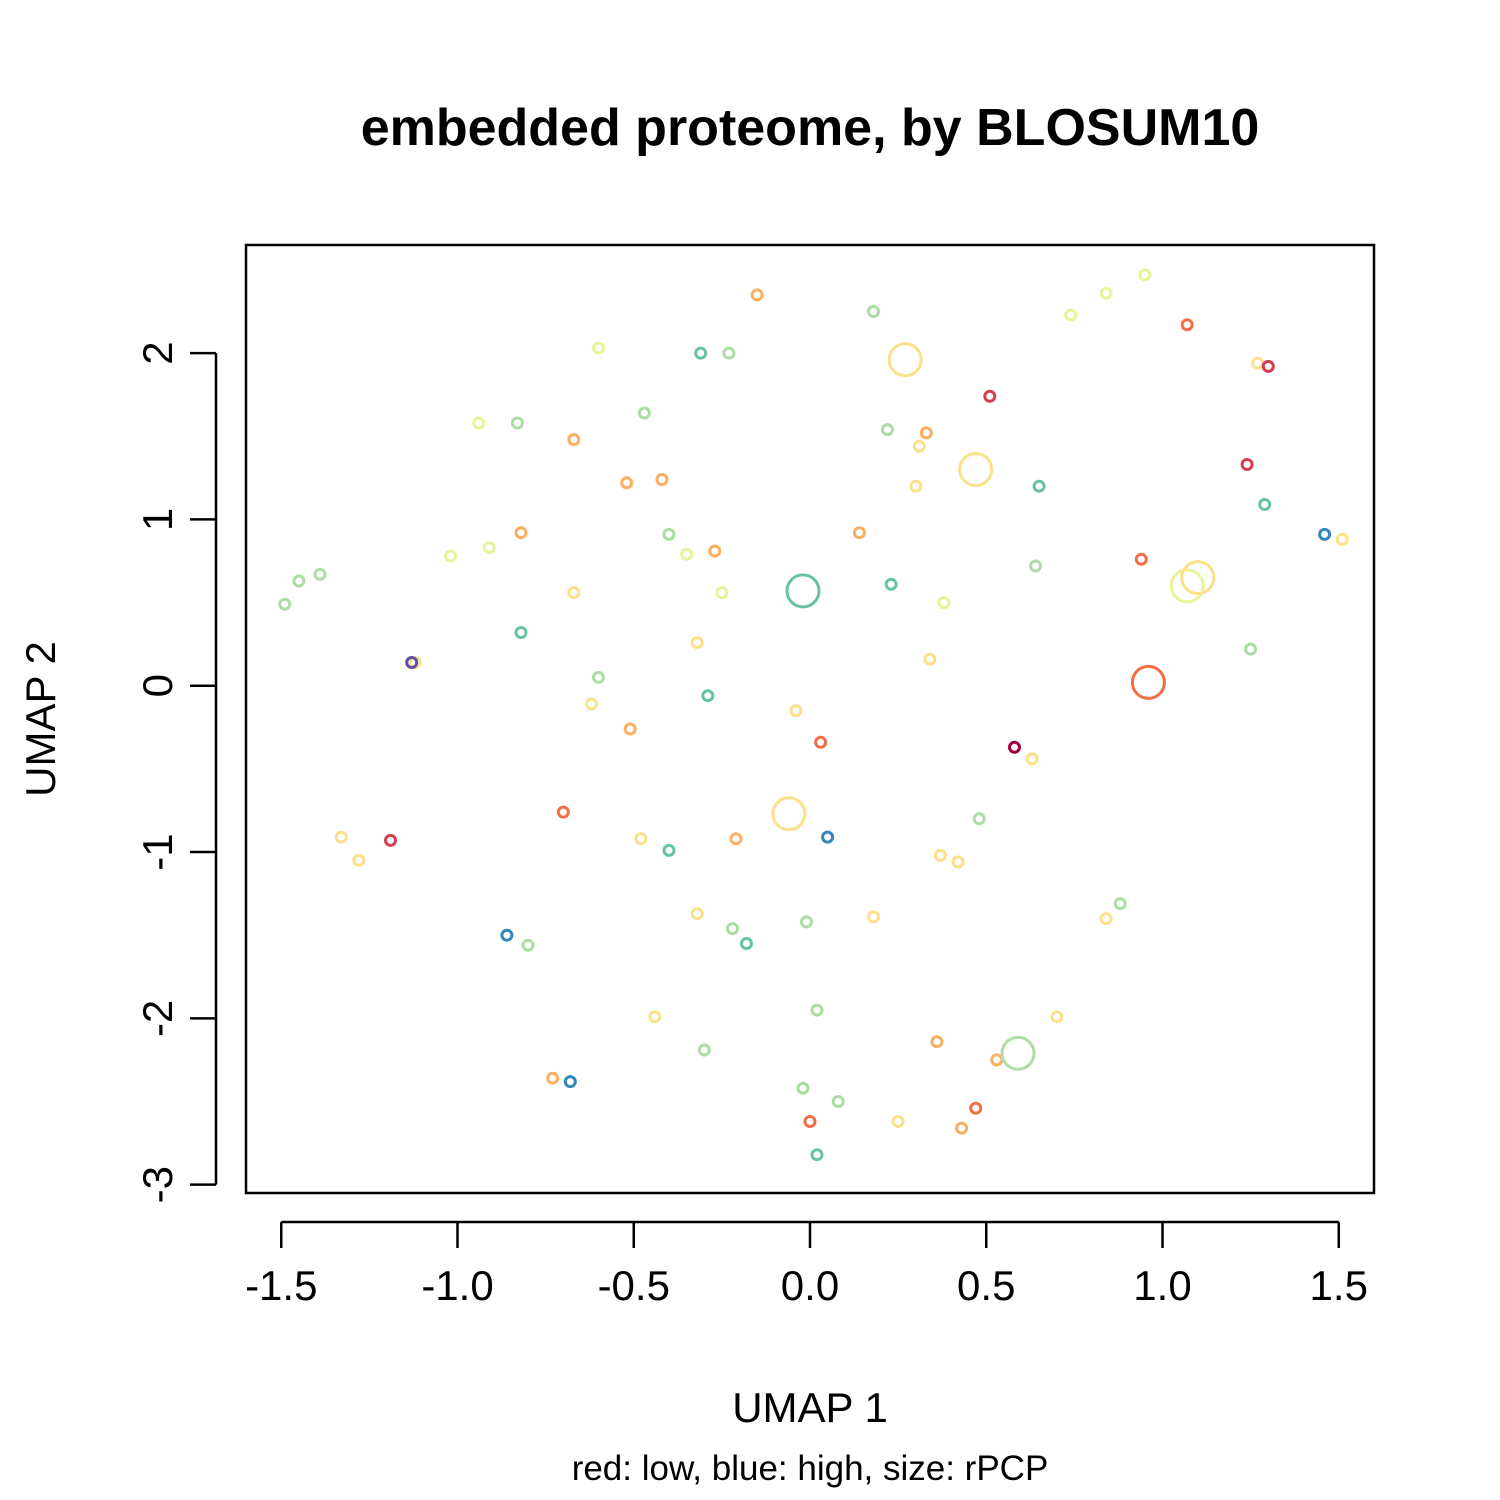 The height and width of the screenshot is (1500, 1500). Describe the element at coordinates (810, 1285) in the screenshot. I see `x-tick-label: 0.0` at that location.